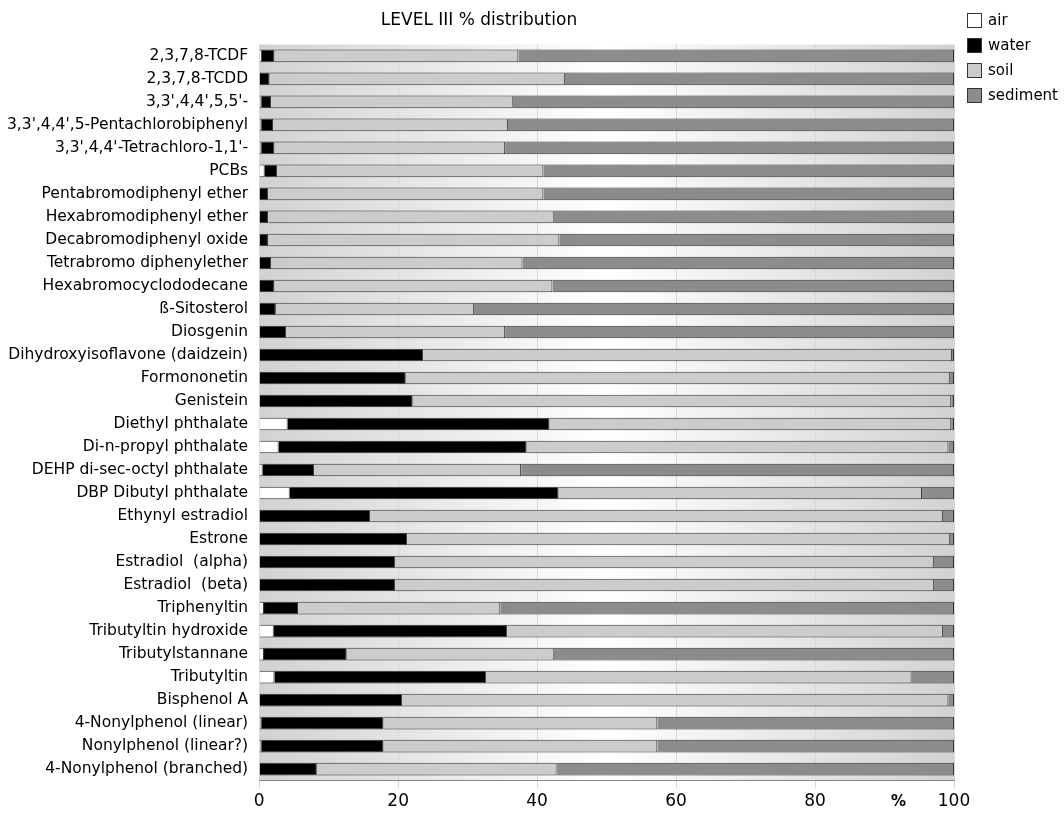  Describe the element at coordinates (197, 100) in the screenshot. I see `y-tick-label: 3,3',4,4',5,5'-` at that location.